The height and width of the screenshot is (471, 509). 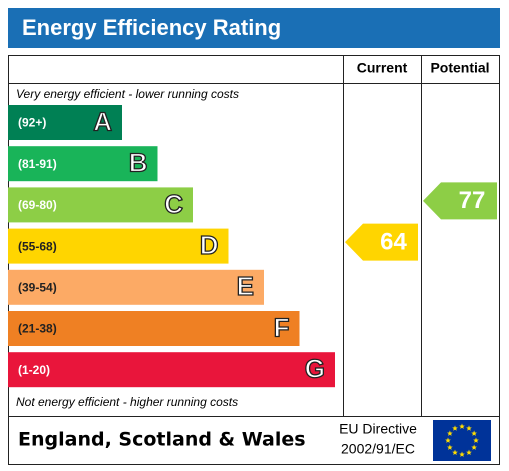 I want to click on column-header: Current, so click(x=382, y=68).